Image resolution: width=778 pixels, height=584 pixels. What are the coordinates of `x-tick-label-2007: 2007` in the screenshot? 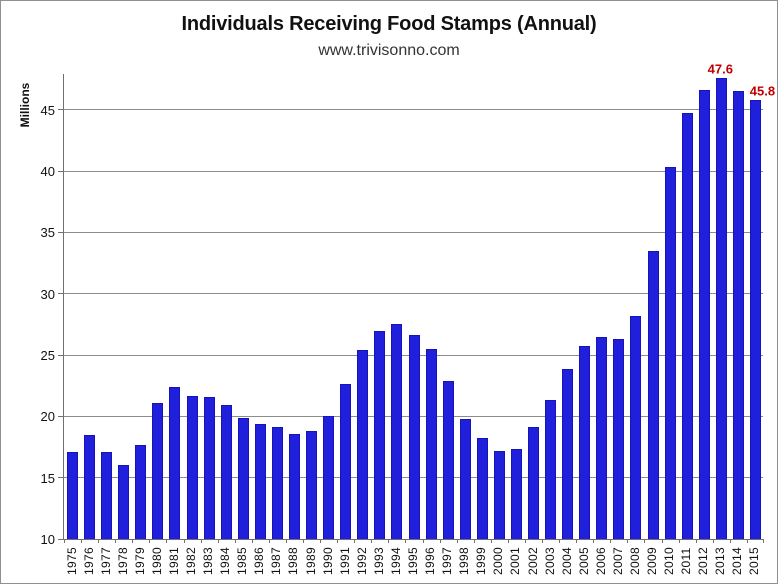 It's located at (617, 561).